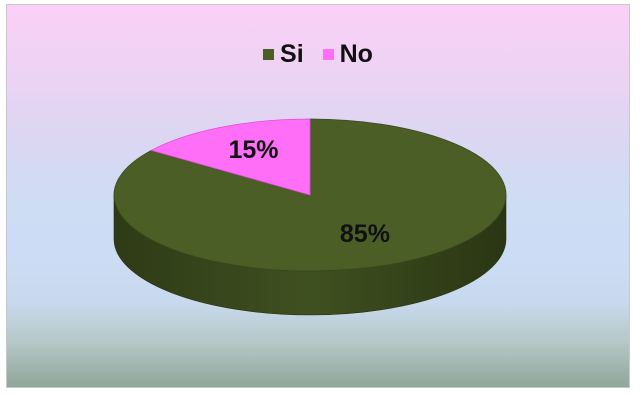 This screenshot has width=640, height=395. I want to click on legend-item-no: No, so click(347, 54).